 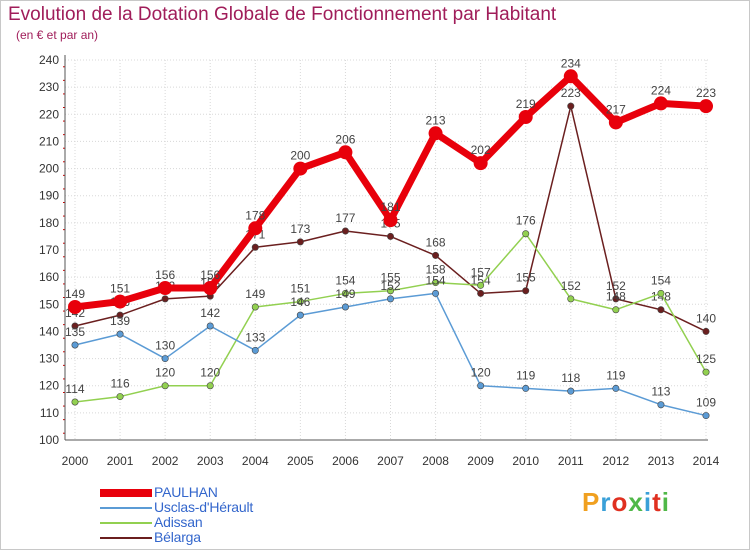 I want to click on y-tick-label: 120, so click(x=49, y=386).